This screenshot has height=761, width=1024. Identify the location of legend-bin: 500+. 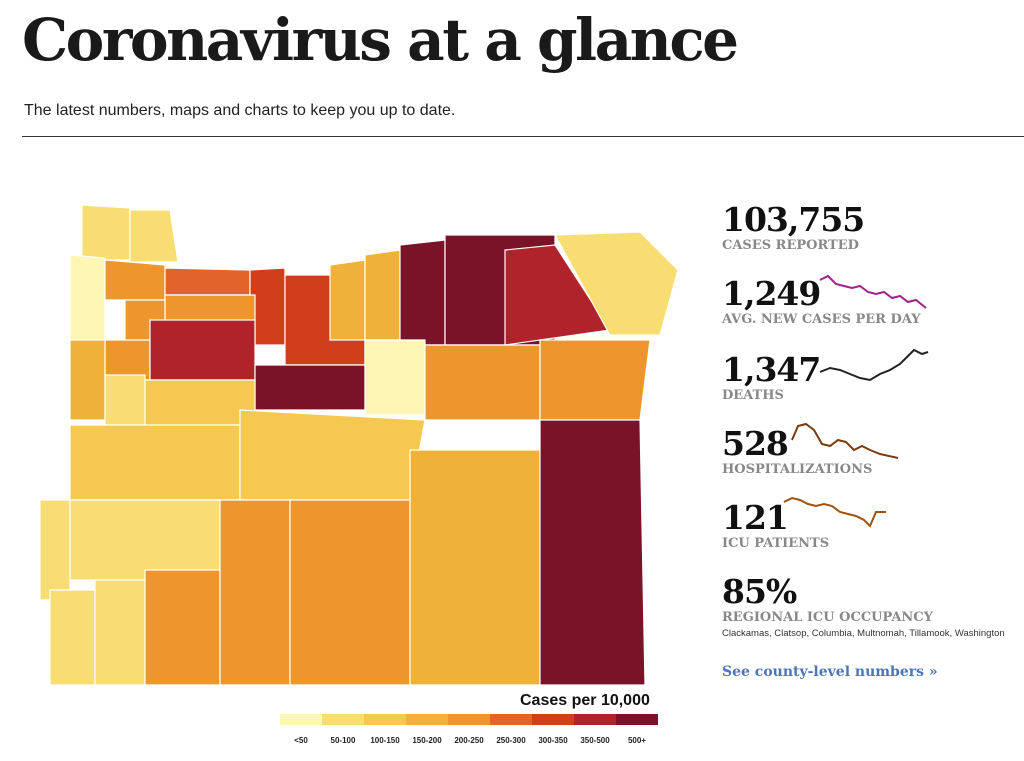
(637, 729).